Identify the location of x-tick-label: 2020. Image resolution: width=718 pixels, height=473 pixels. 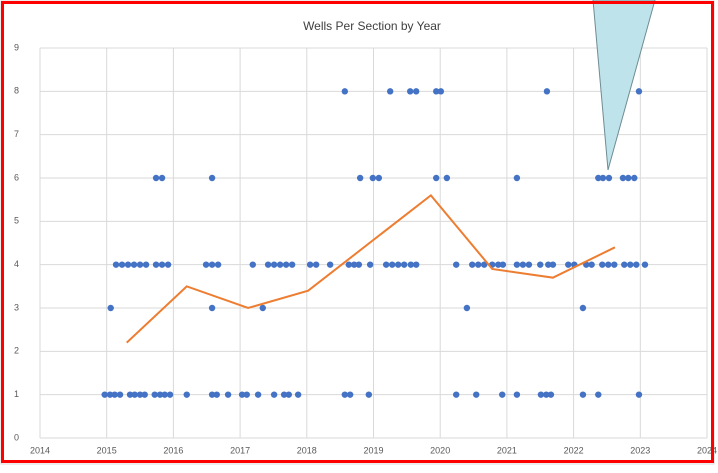
(440, 450).